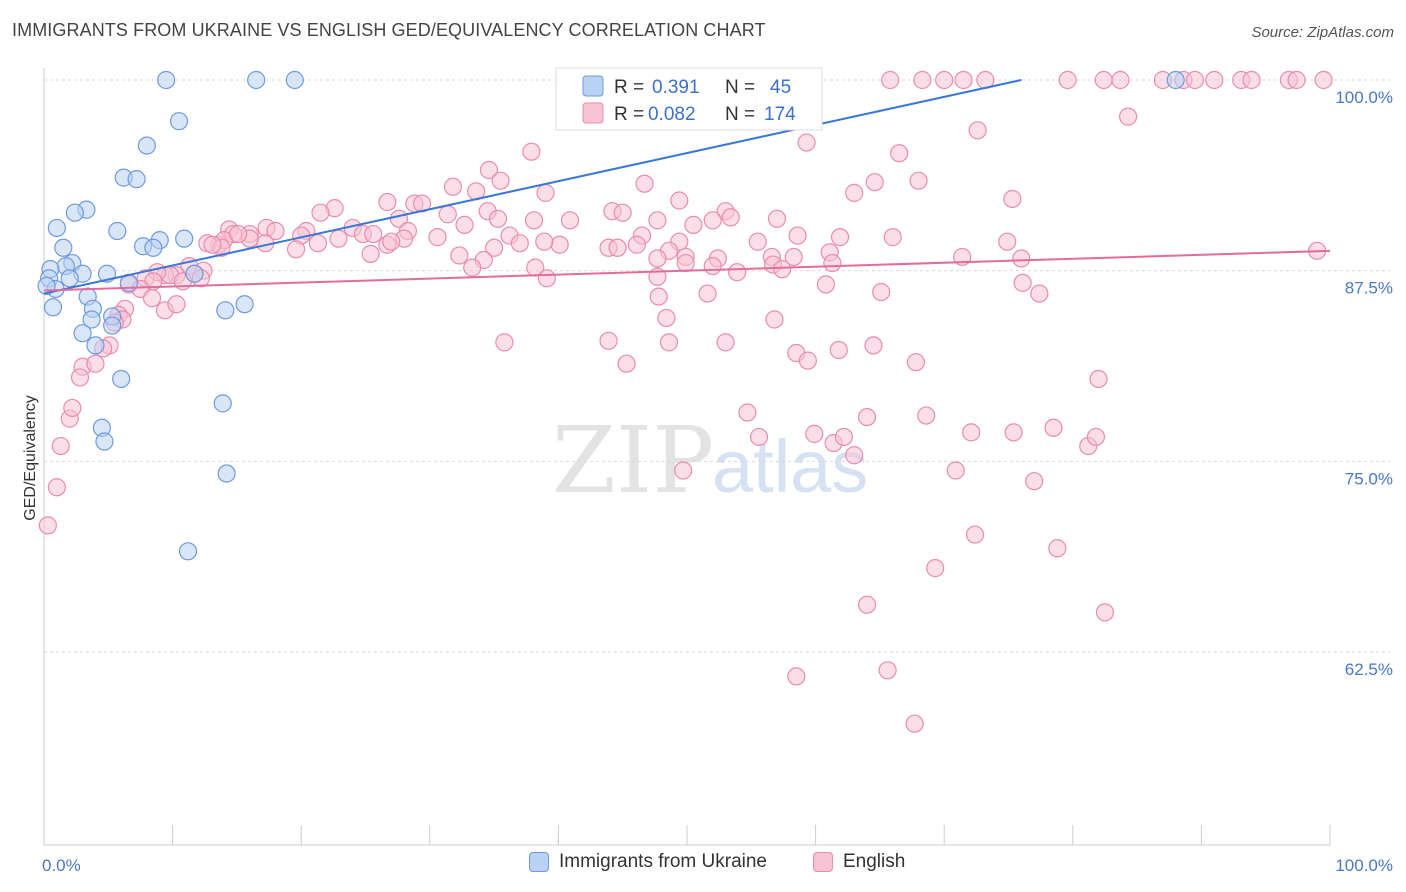 The image size is (1406, 892). What do you see at coordinates (672, 114) in the screenshot?
I see `legend-r-value-english: 0.082` at bounding box center [672, 114].